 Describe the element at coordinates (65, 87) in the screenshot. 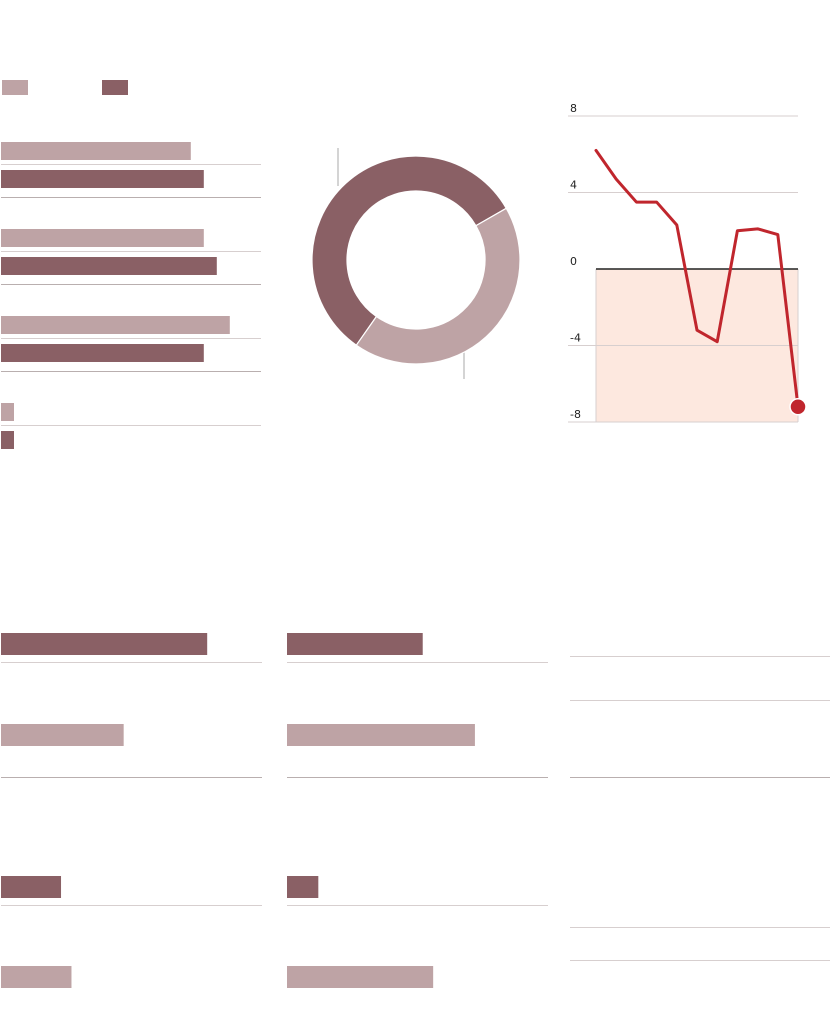

I see `legend` at that location.